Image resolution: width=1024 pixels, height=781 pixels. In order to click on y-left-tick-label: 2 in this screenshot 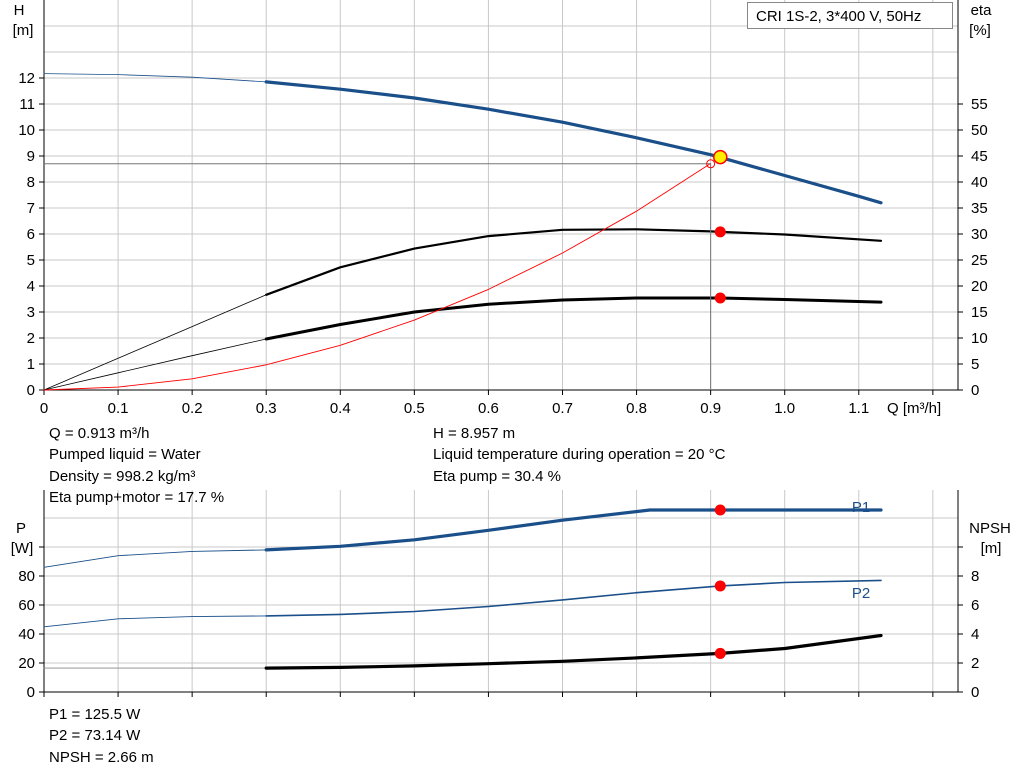, I will do `click(31, 338)`.